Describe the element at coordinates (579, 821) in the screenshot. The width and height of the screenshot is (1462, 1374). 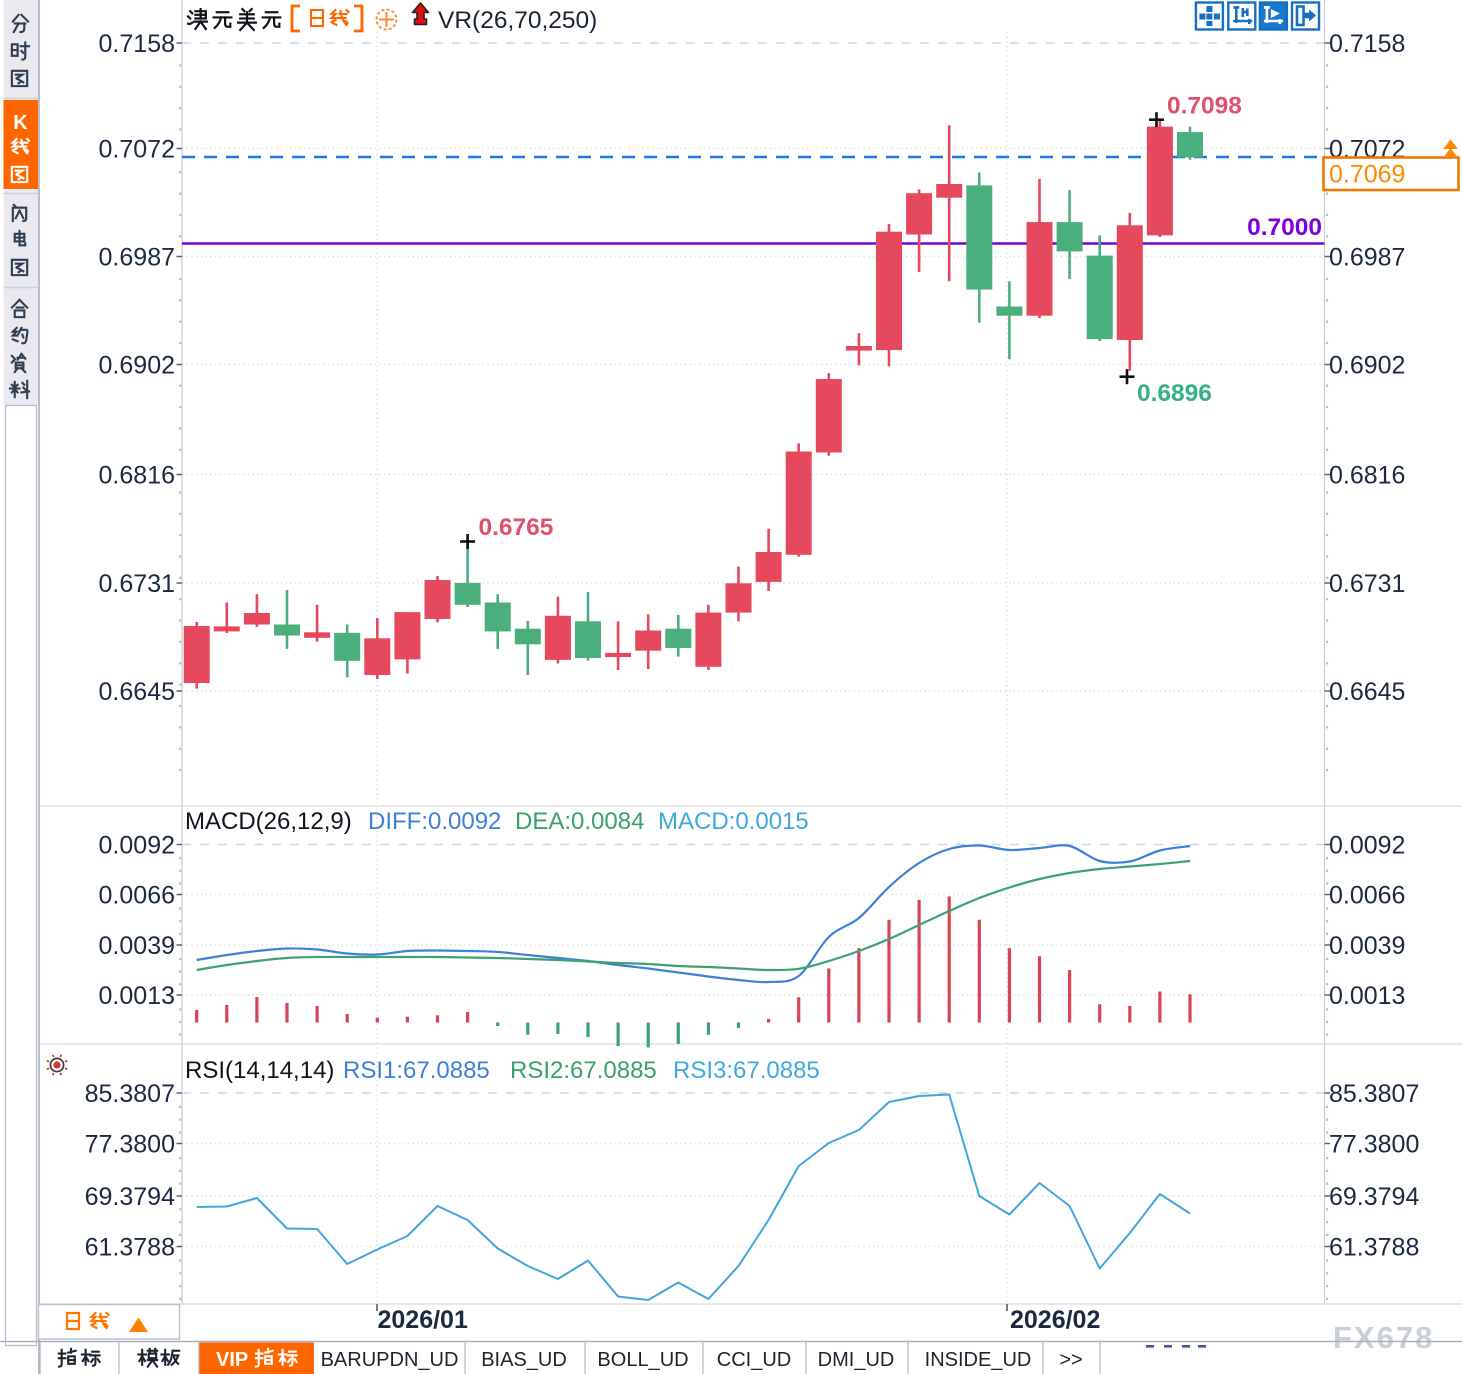
I see `svg-text: DEA:0.0084` at that location.